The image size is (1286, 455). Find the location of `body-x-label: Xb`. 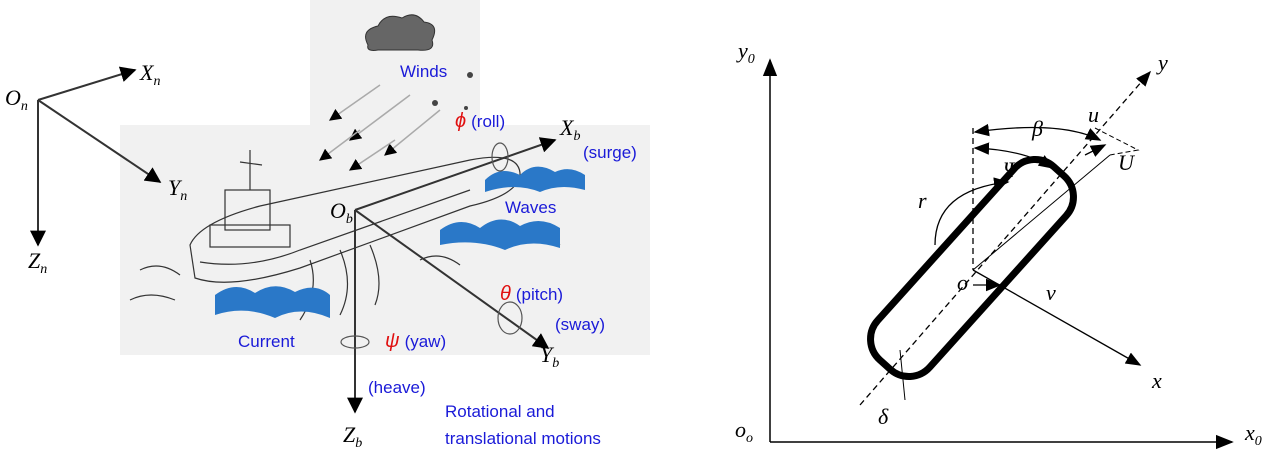

body-x-label: Xb is located at coordinates (569, 129).